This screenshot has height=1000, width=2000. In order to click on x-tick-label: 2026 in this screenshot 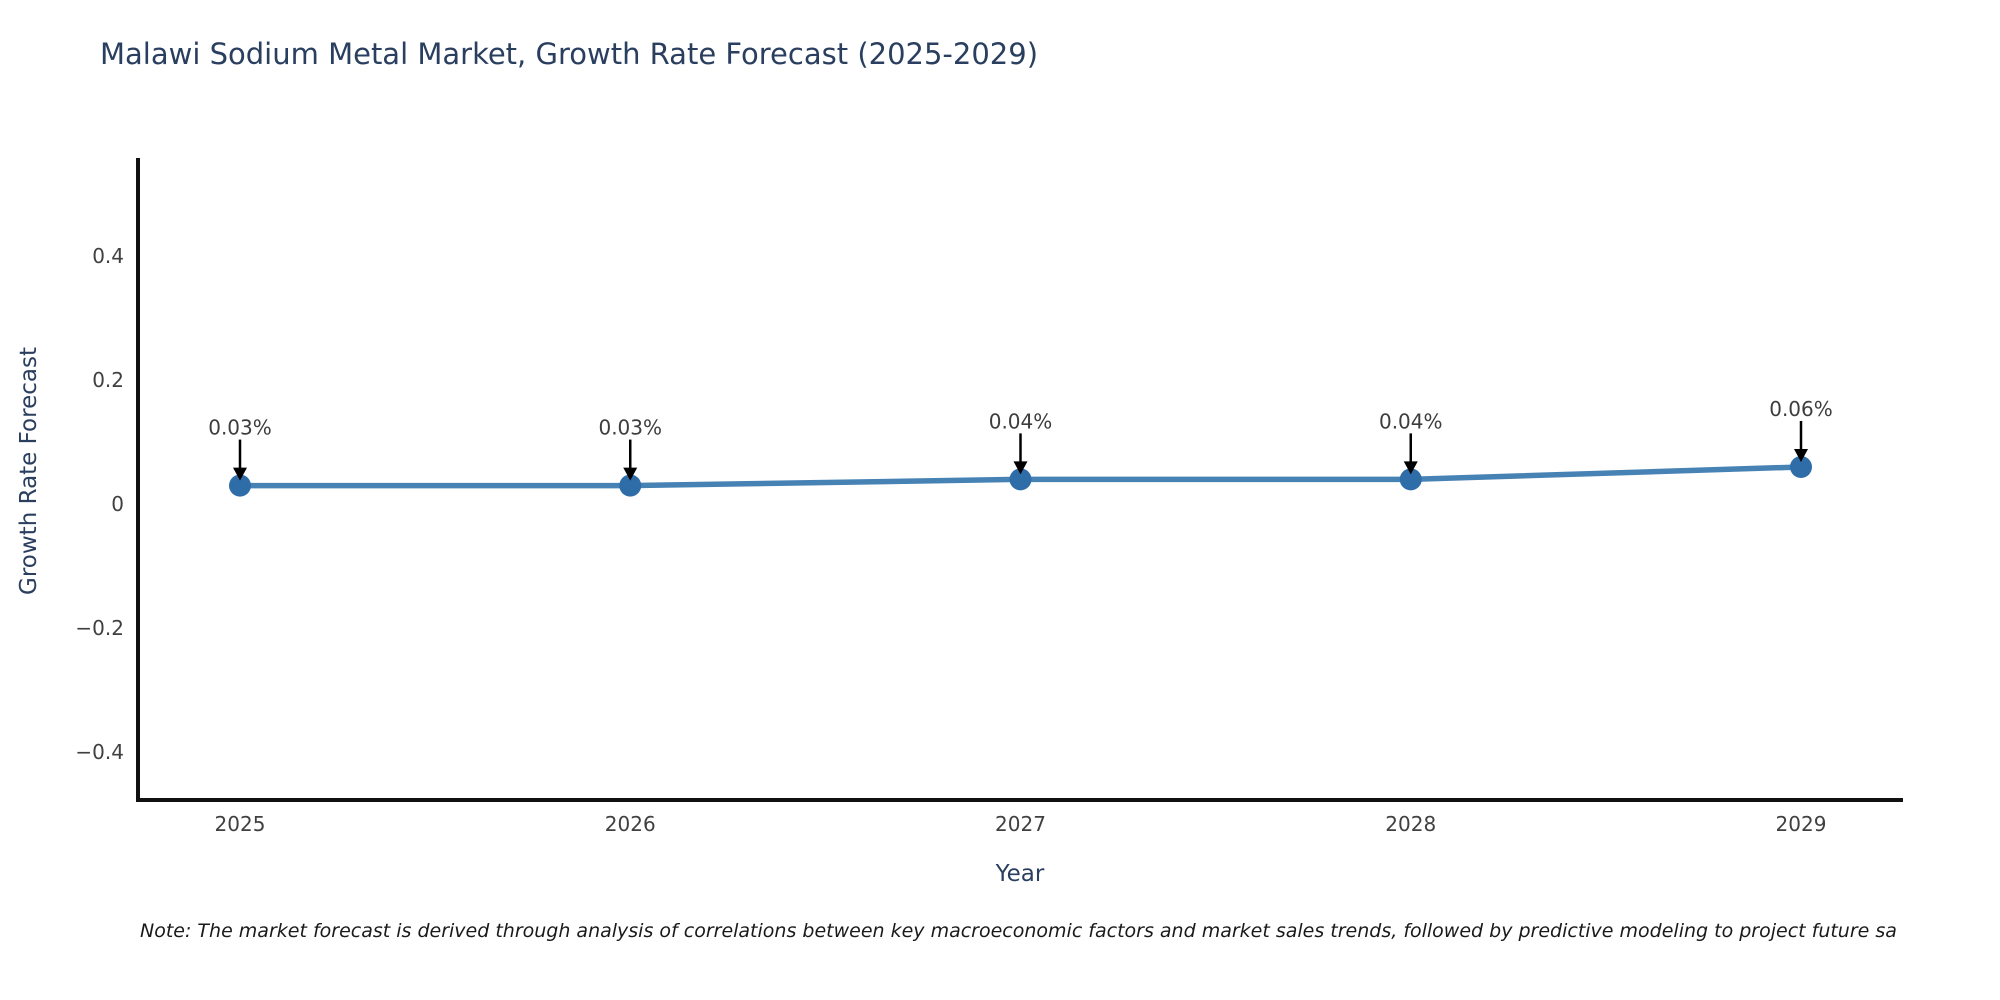, I will do `click(630, 824)`.